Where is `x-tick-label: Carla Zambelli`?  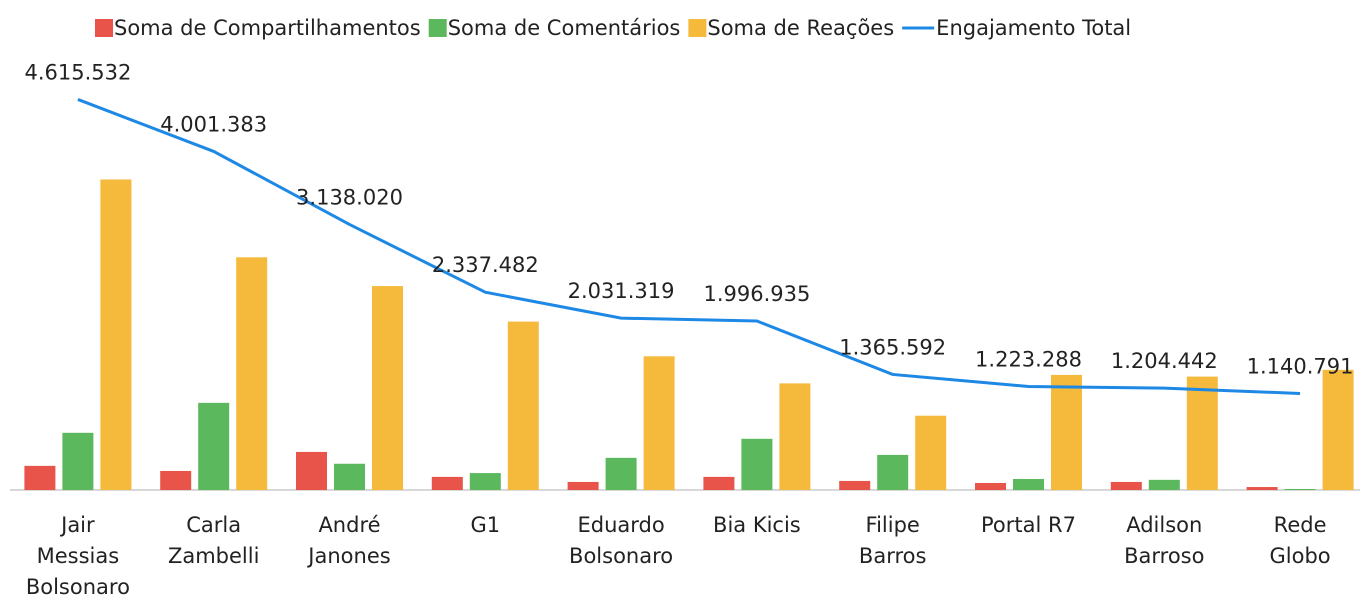
x-tick-label: Carla Zambelli is located at coordinates (213, 540).